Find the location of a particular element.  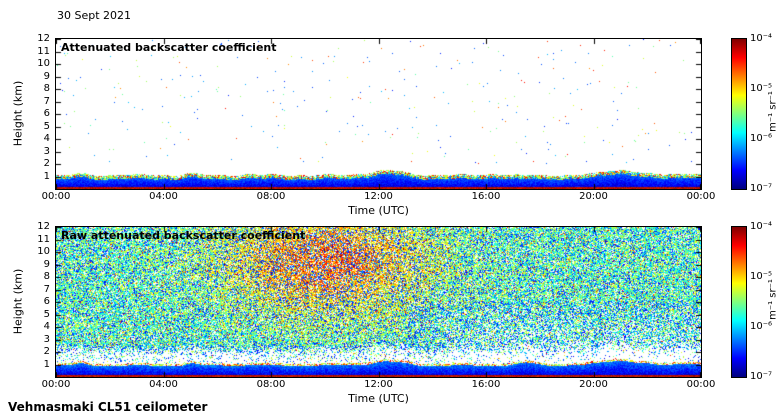

colorbar-unit-top-panel: m⁻¹ sr⁻¹ is located at coordinates (773, 111).